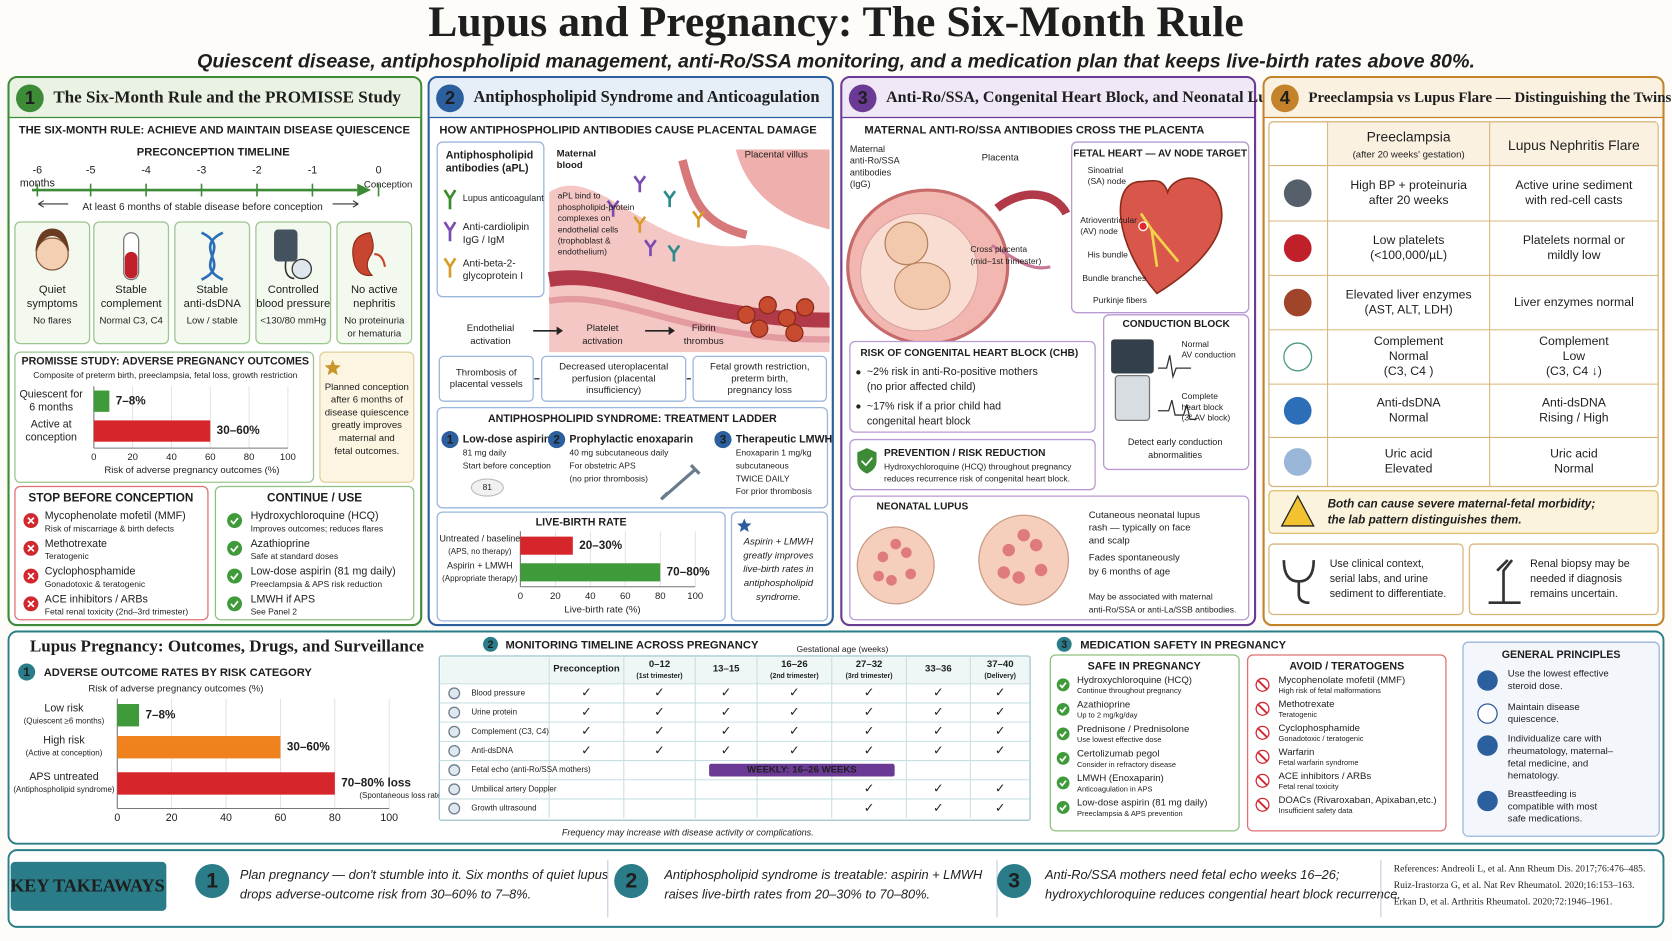  What do you see at coordinates (779, 583) in the screenshot?
I see `note-text: antiphospholipid` at bounding box center [779, 583].